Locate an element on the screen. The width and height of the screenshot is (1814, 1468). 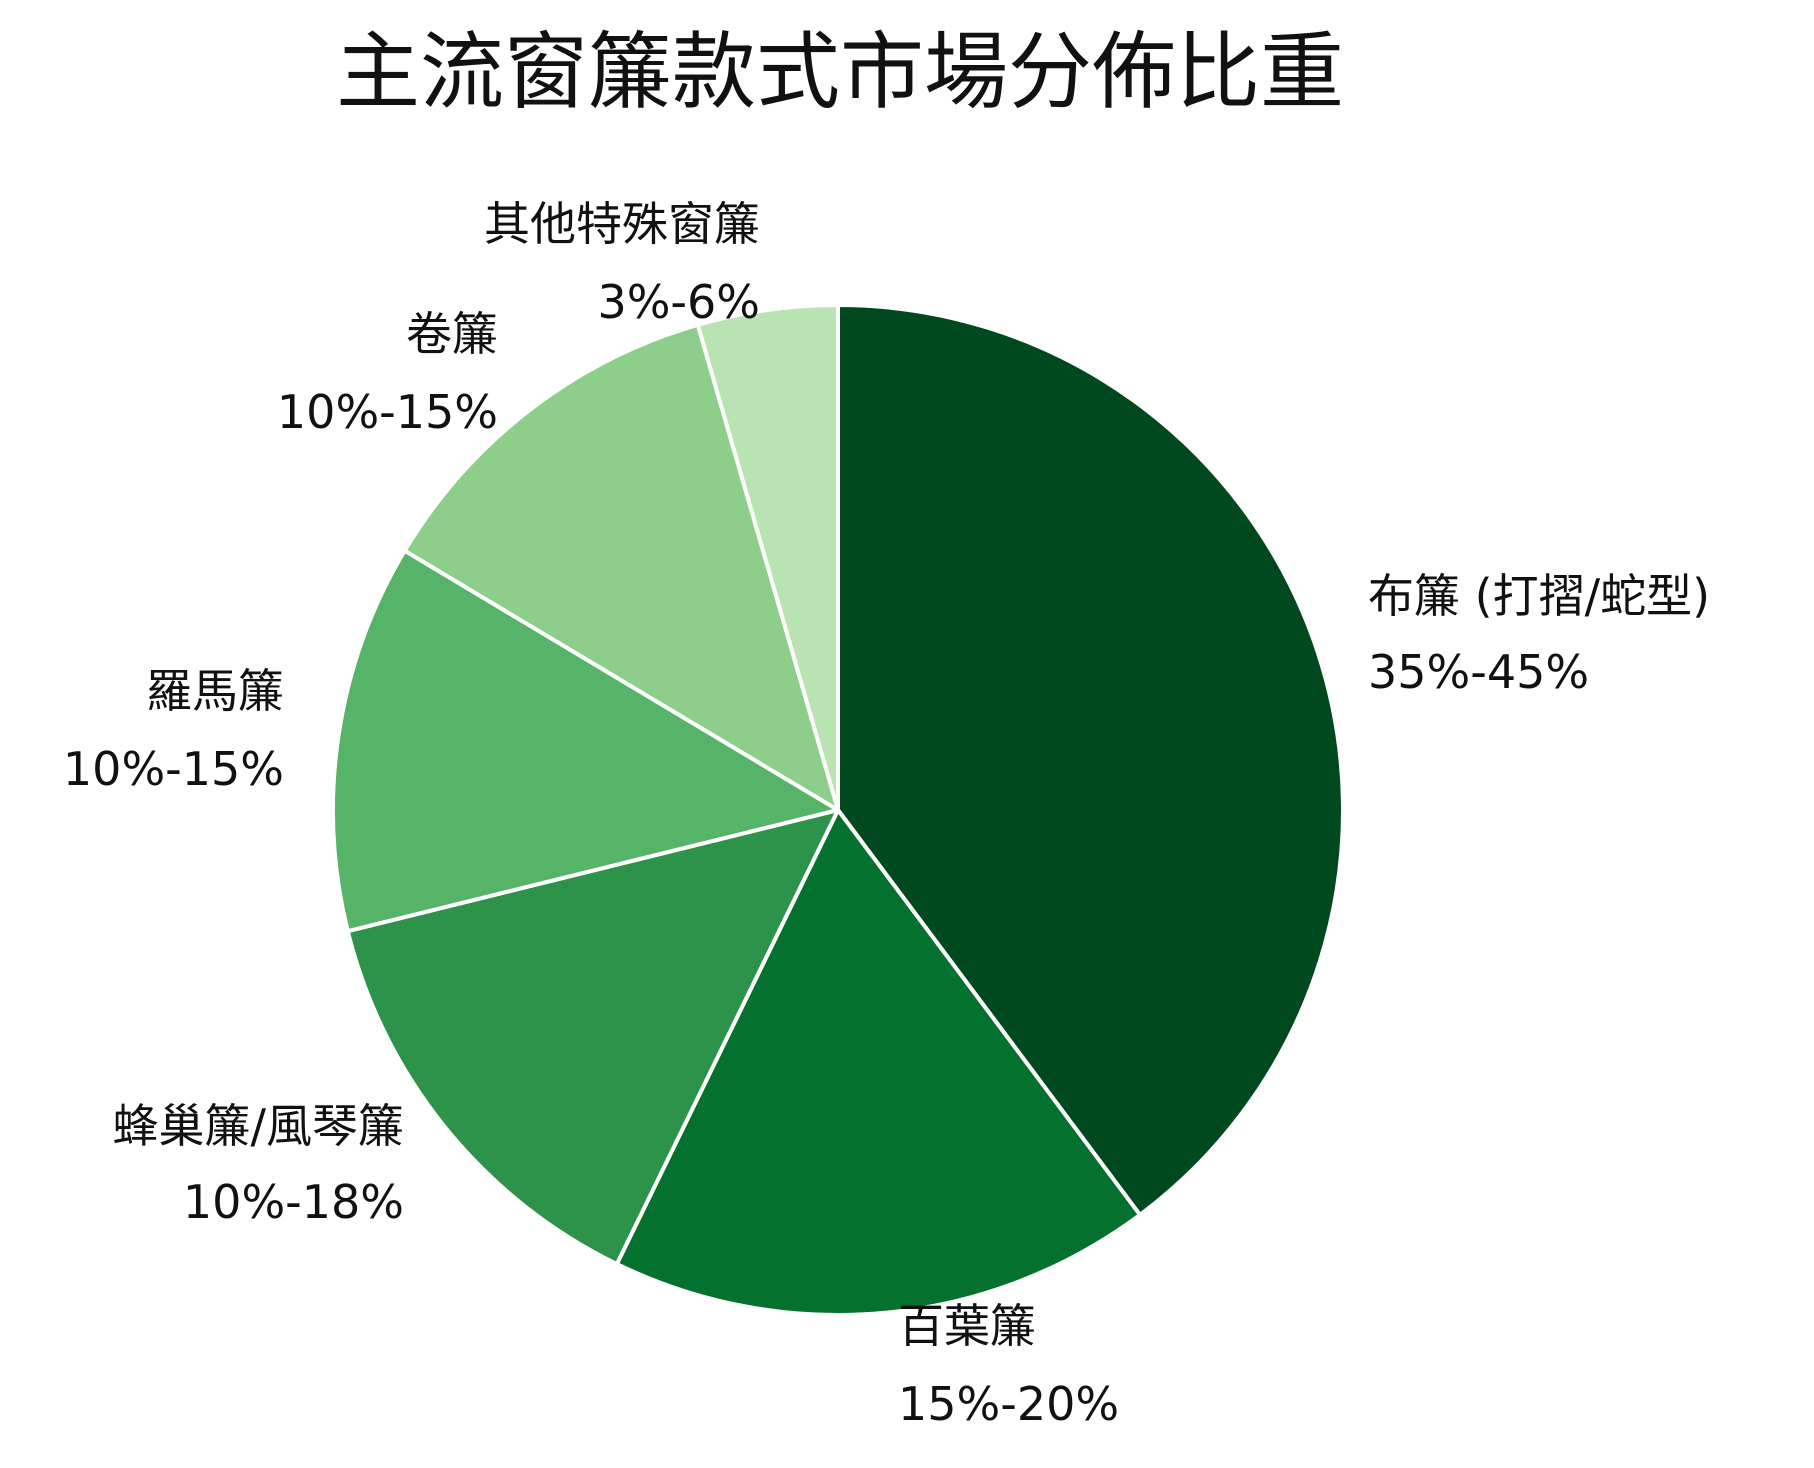
slice-name-label-1: 布簾 (打摺/蛇型) is located at coordinates (1539, 596).